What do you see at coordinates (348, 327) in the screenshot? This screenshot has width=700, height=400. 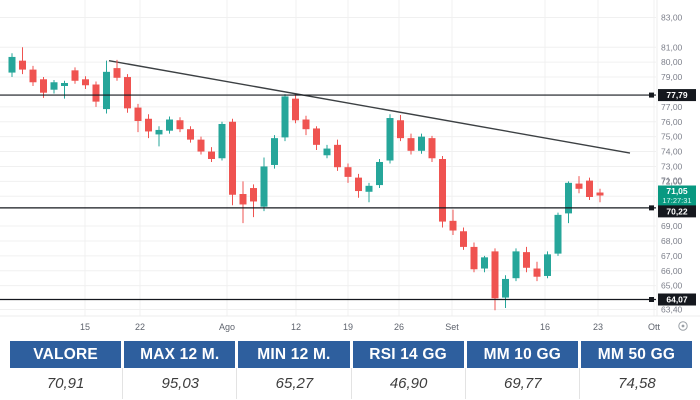 I see `time-tick-label: 19` at bounding box center [348, 327].